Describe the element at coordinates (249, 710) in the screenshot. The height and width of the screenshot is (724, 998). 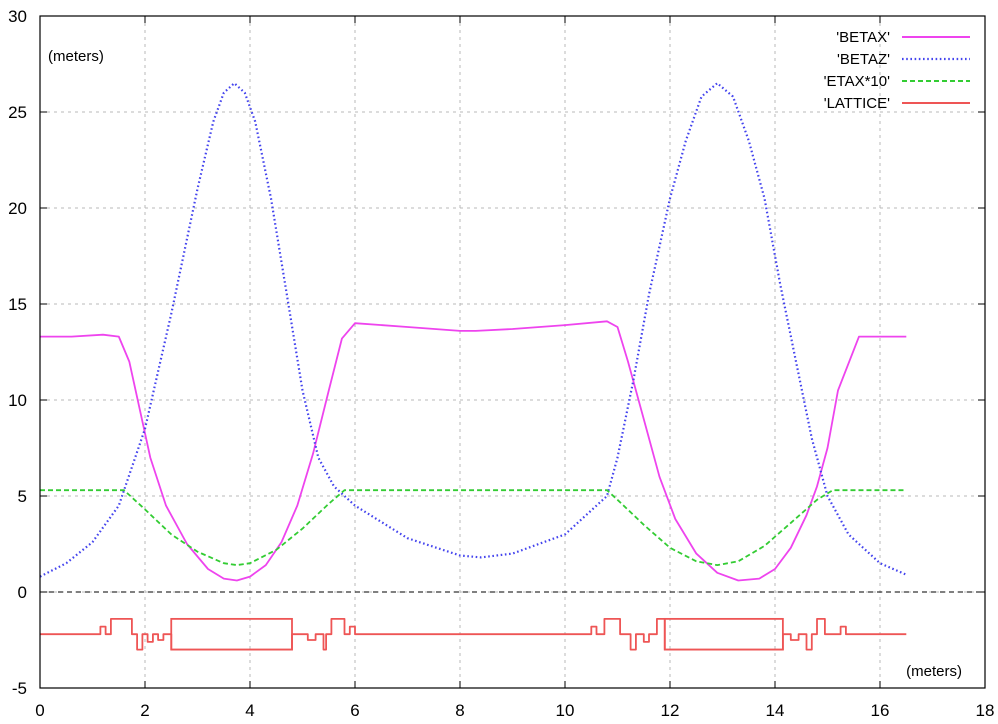
I see `x-tick-label: 4` at that location.